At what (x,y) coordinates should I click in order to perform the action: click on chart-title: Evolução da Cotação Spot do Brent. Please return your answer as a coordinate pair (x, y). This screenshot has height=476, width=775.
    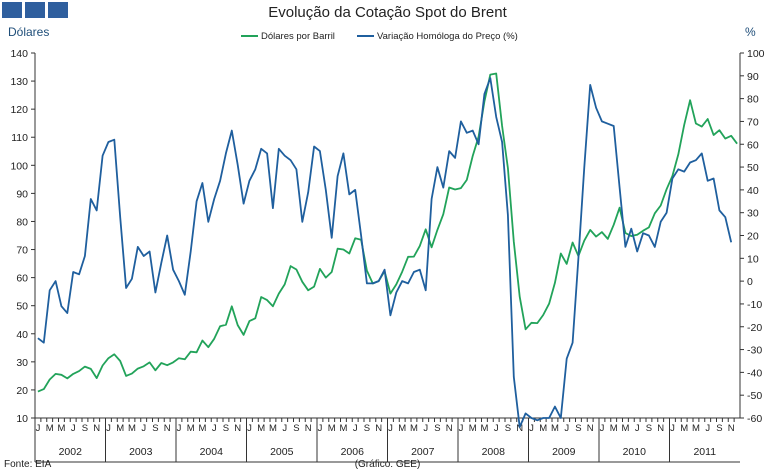
    Looking at the image, I should click on (387, 12).